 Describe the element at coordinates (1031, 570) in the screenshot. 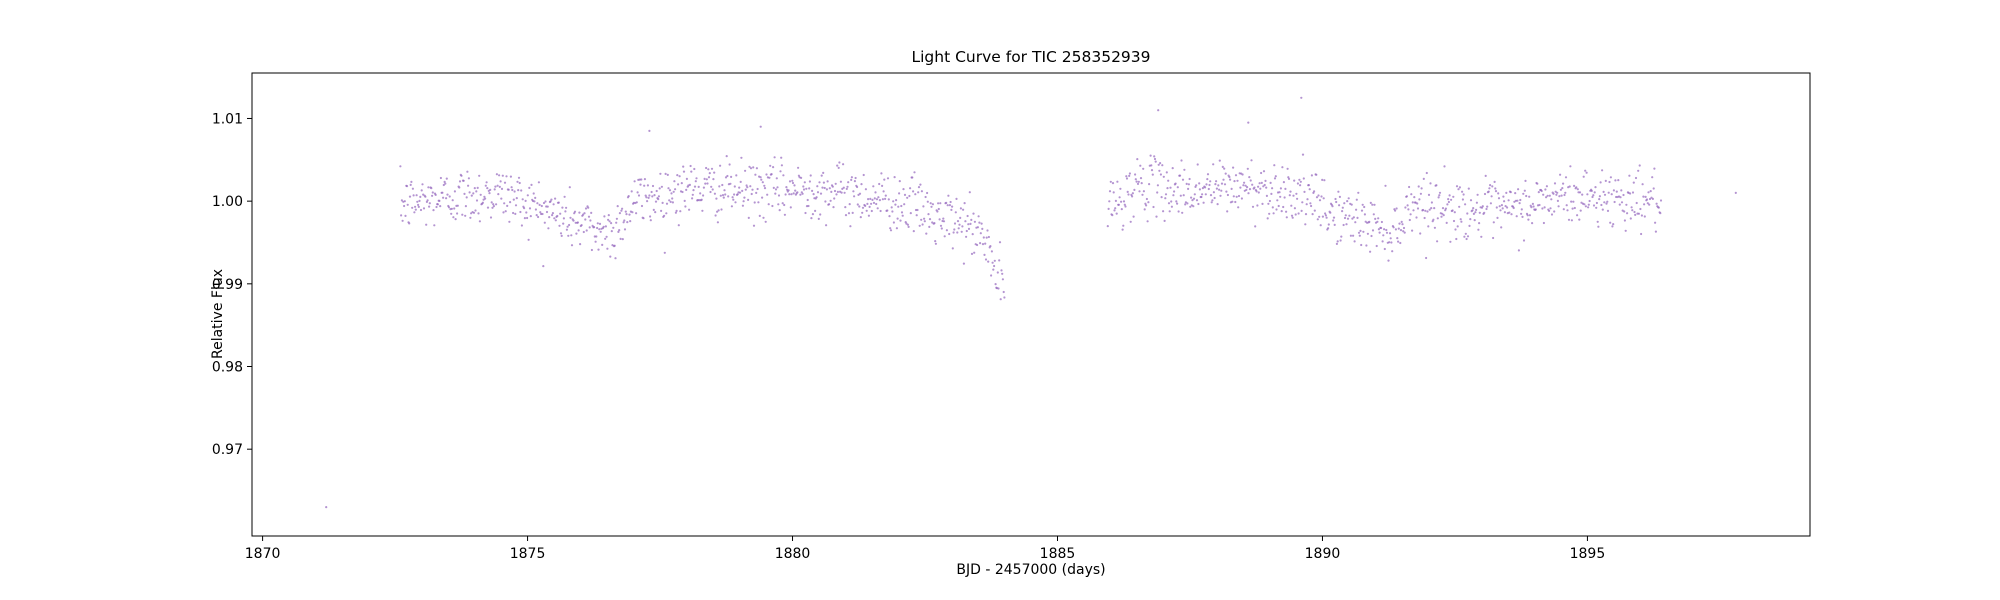

I see `x-axis-label: BJD - 2457000 (days)` at that location.